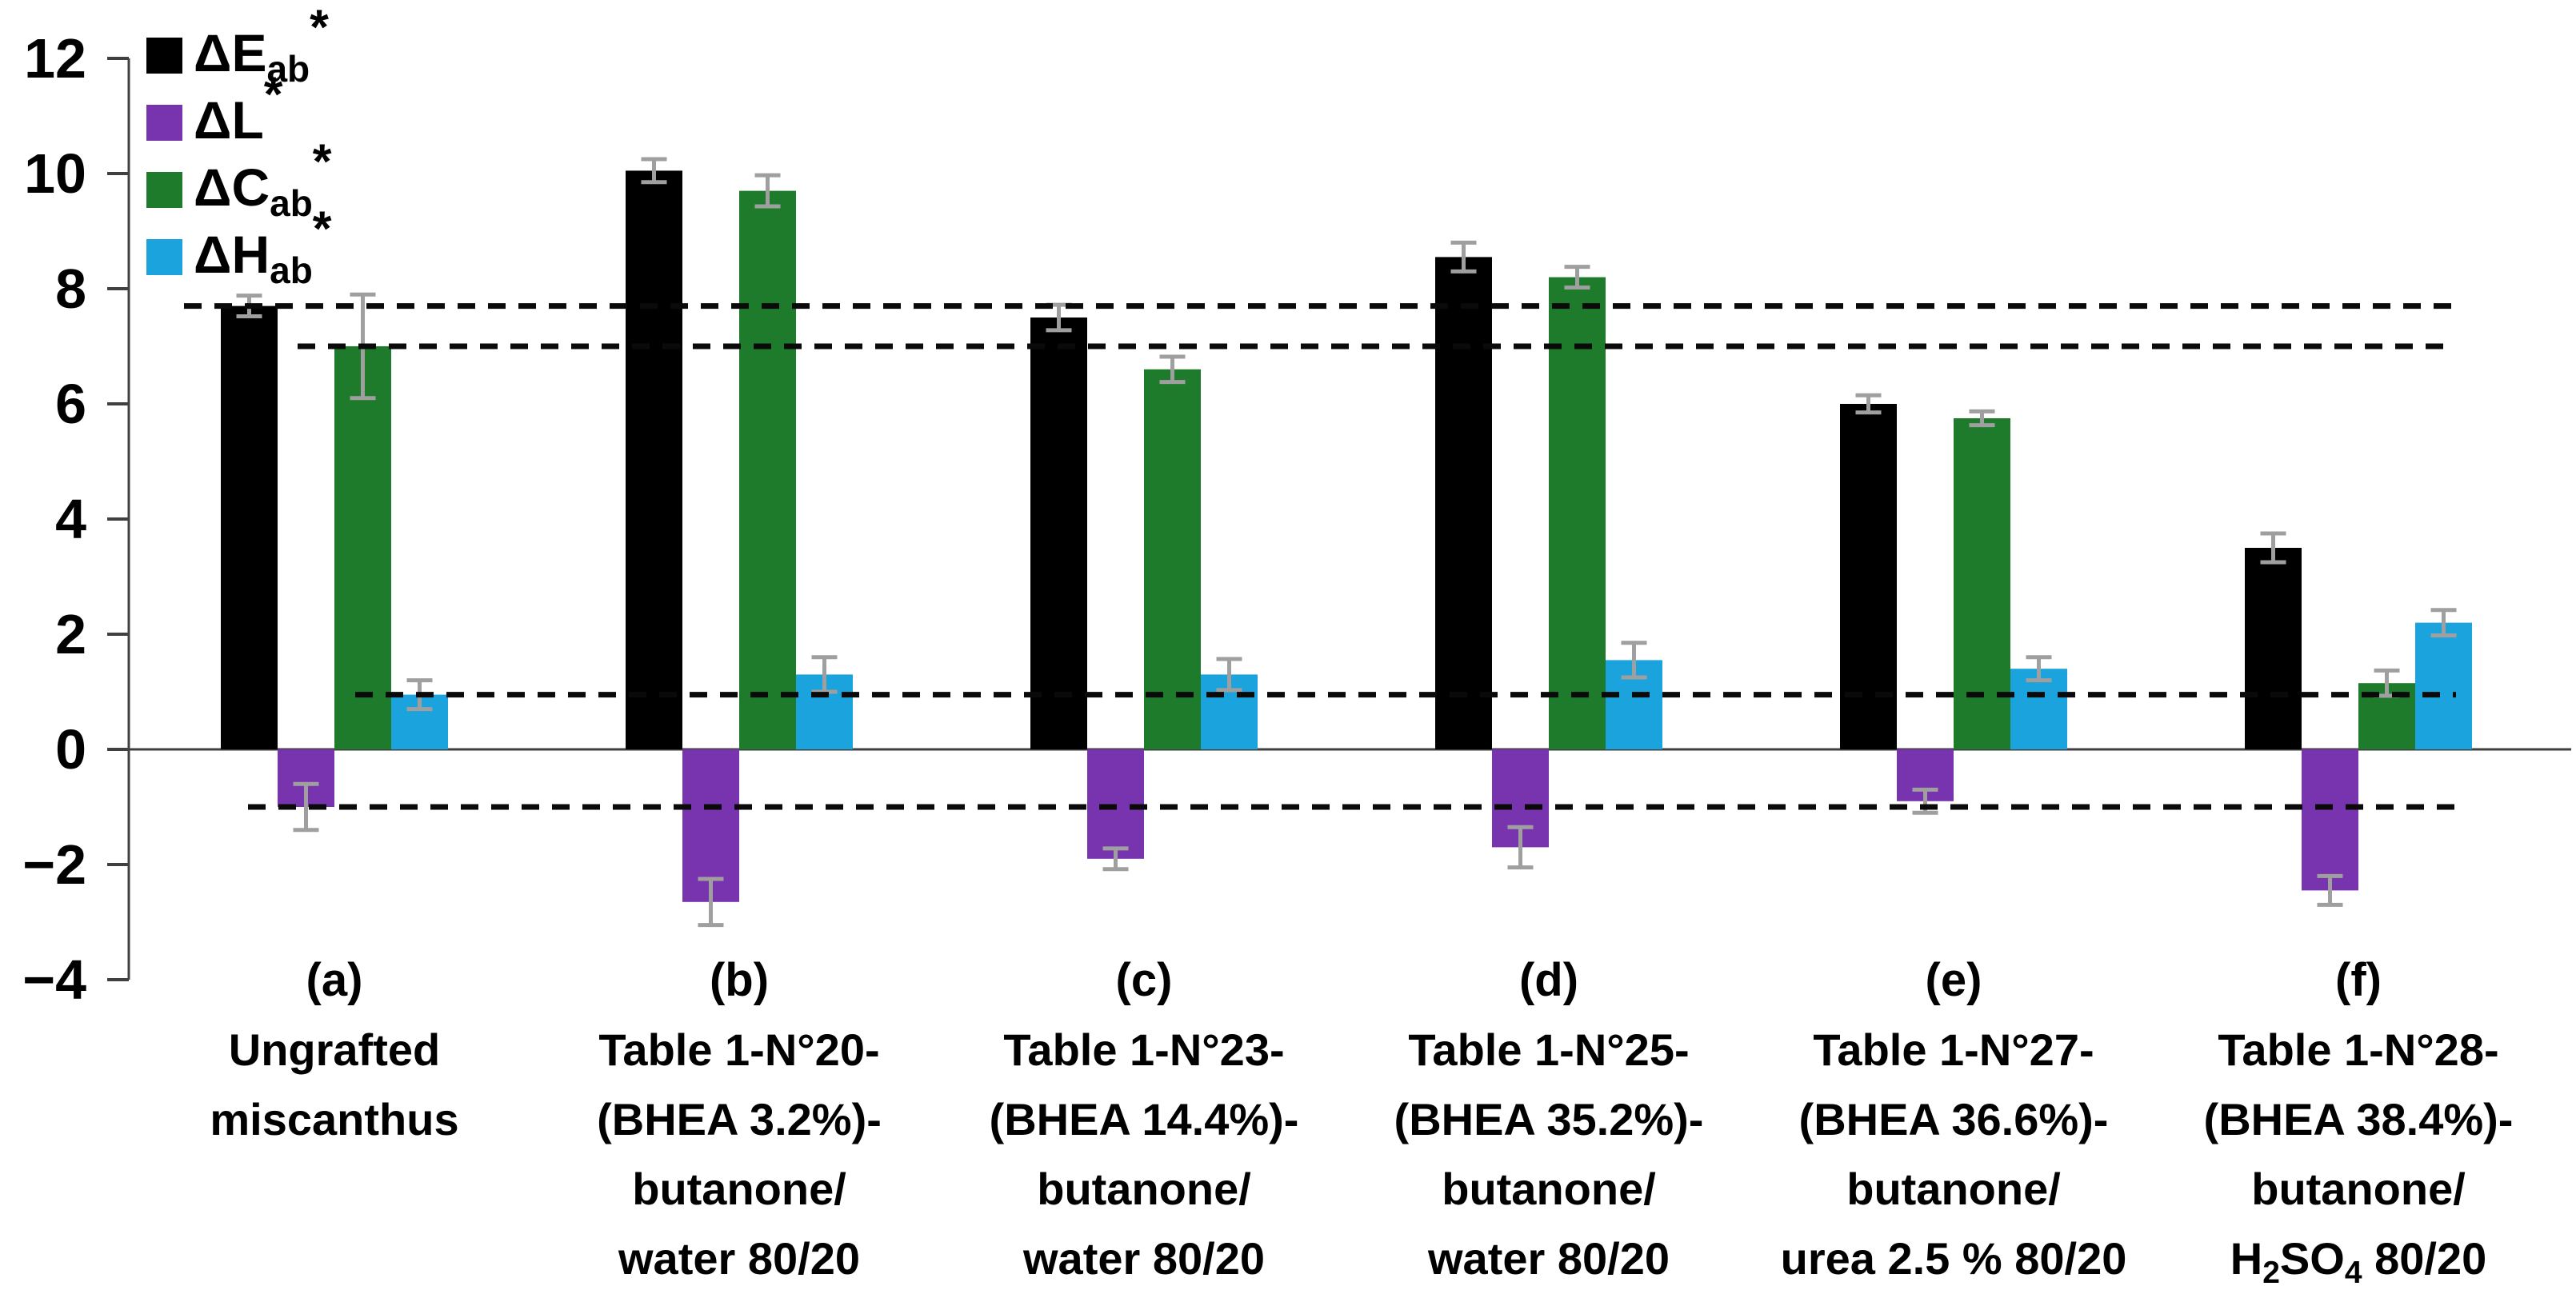 This screenshot has width=2576, height=1298. Describe the element at coordinates (70, 519) in the screenshot. I see `y-tick-label: 4` at that location.